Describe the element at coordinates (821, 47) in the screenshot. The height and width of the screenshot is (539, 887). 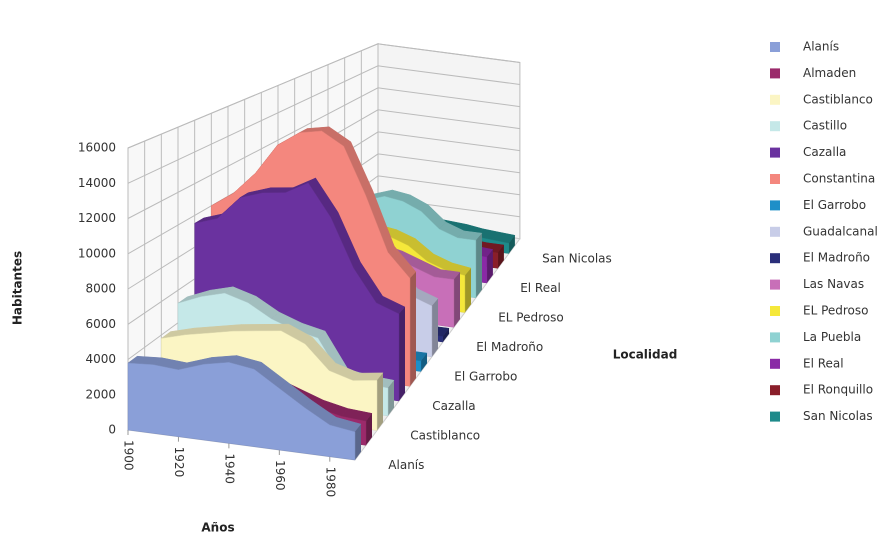
I see `legend-label: Alanís` at that location.